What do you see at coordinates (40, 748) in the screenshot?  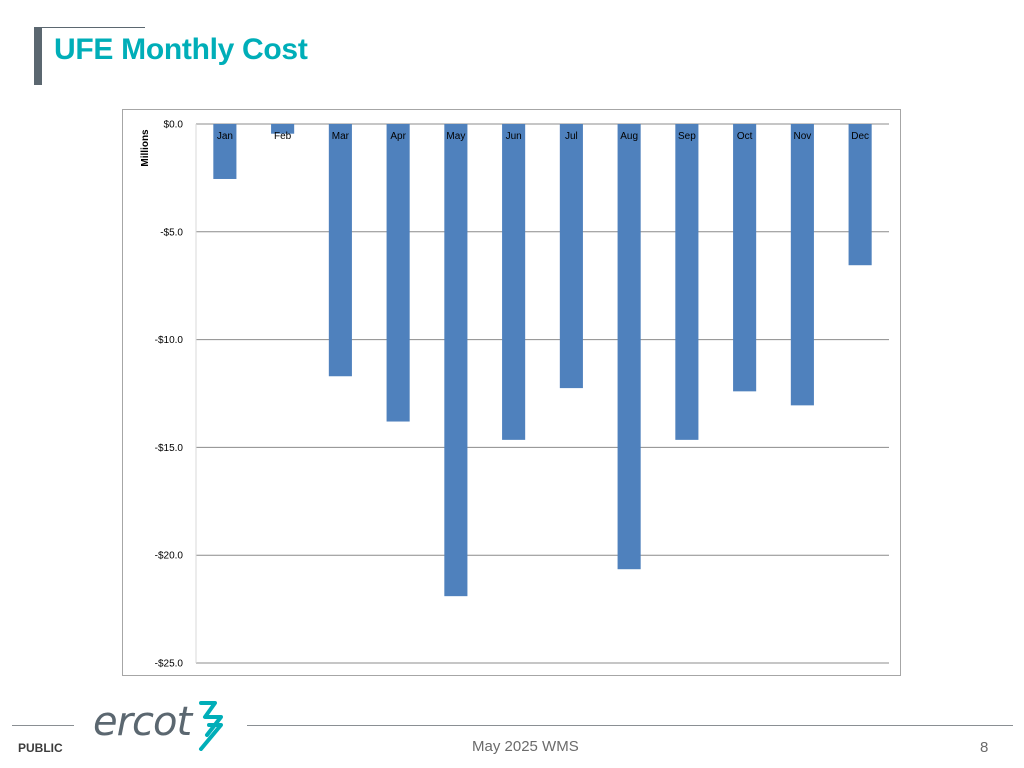 I see `public-label: PUBLIC` at bounding box center [40, 748].